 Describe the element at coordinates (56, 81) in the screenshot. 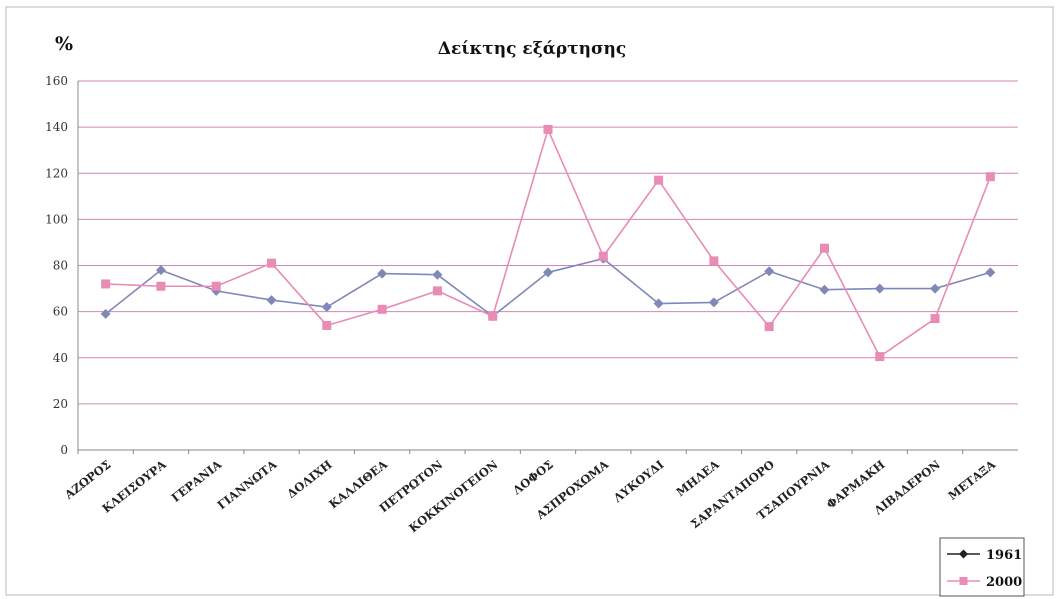

I see `y-tick-label: 160` at that location.